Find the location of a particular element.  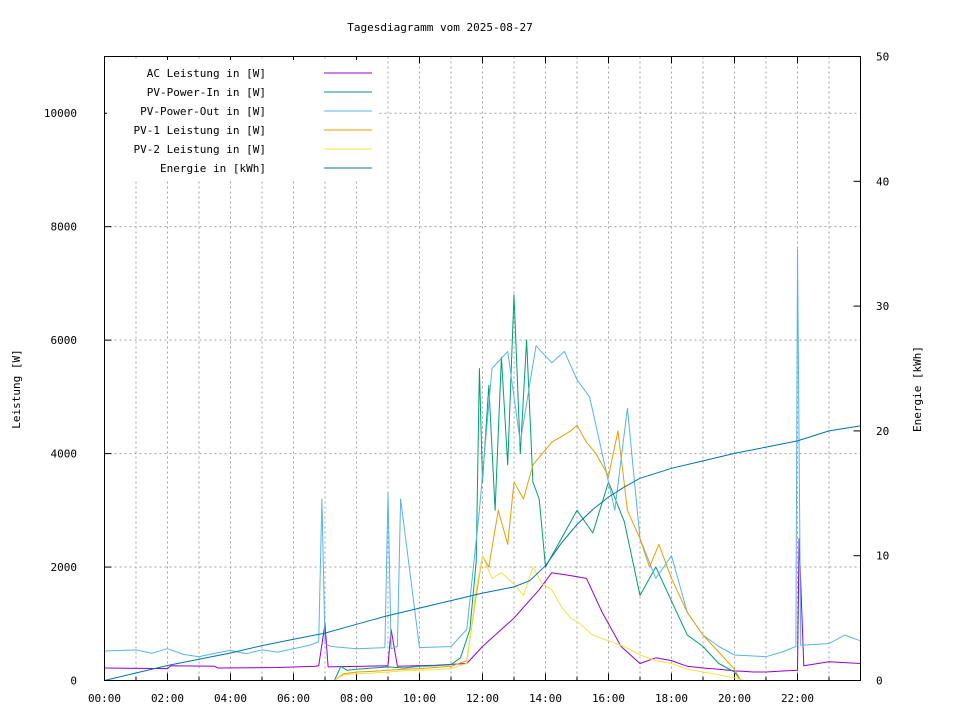

legend-background is located at coordinates (243, 120).